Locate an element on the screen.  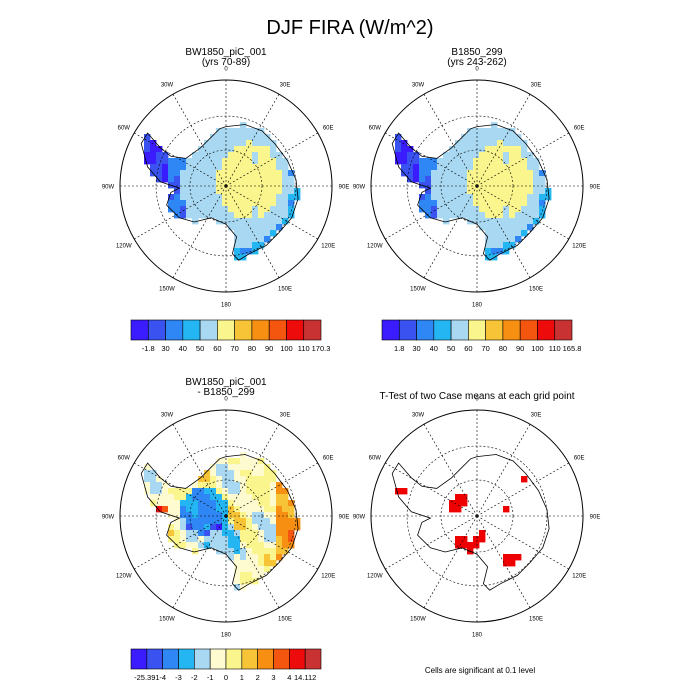
longitude-label: 150W is located at coordinates (418, 290).